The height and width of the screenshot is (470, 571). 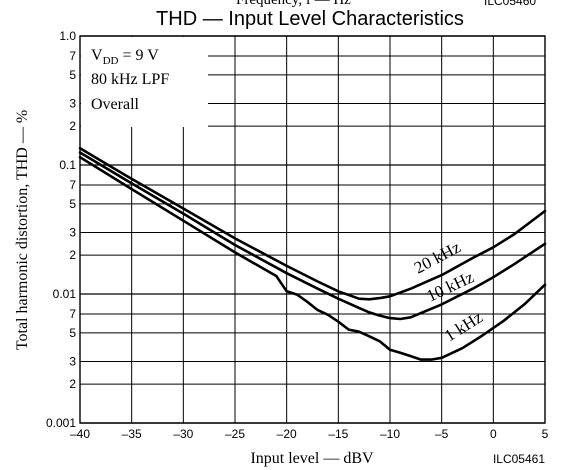 I want to click on chart-title: THD — Input Level Characteristics, so click(x=310, y=19).